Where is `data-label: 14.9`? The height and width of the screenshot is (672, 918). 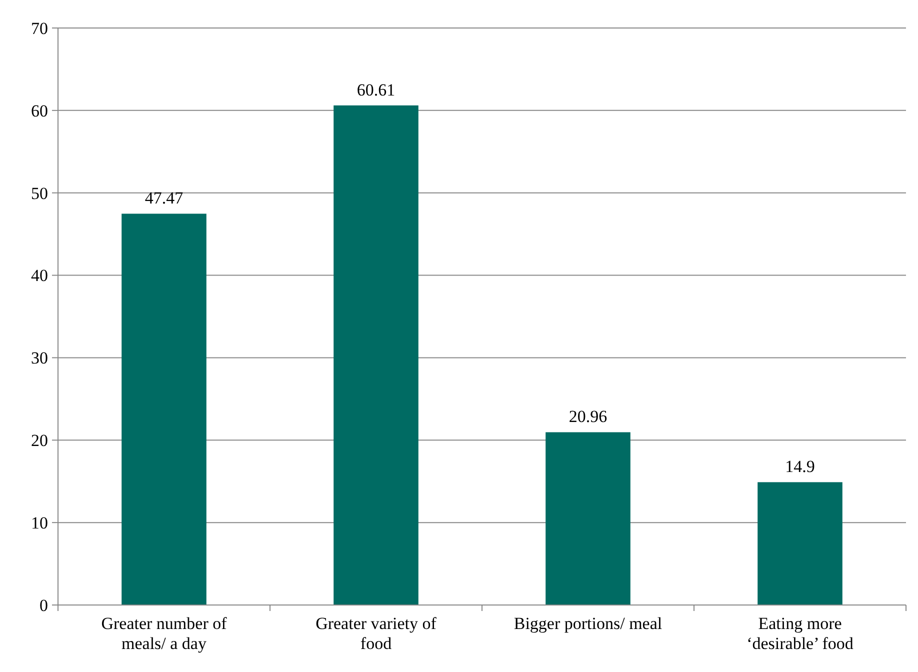 data-label: 14.9 is located at coordinates (800, 466).